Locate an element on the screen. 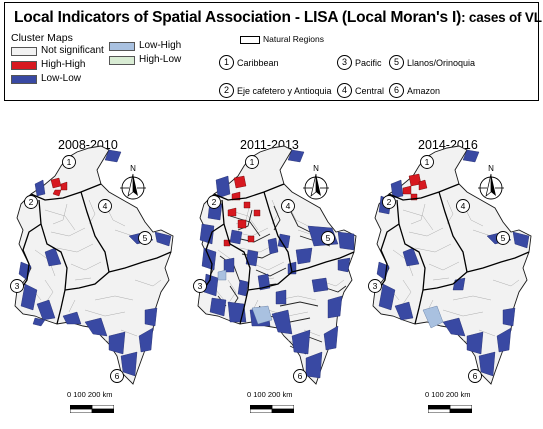  label-high-high: High-High is located at coordinates (63, 64).